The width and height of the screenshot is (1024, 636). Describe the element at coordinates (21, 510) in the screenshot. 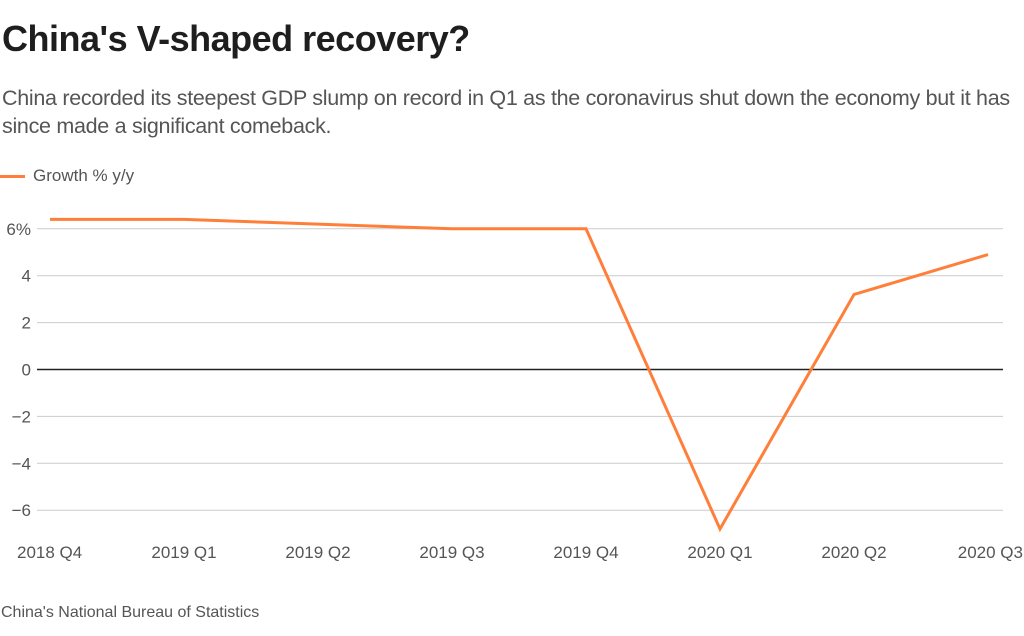

I see `y-tick-label: −6` at that location.